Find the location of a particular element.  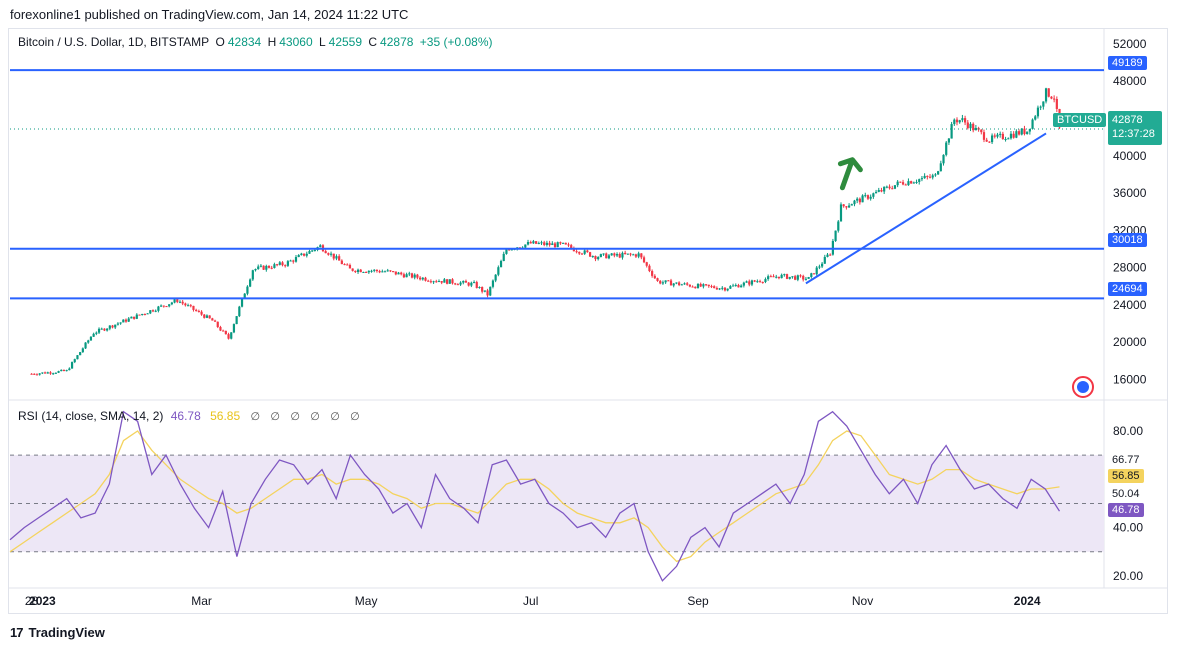

rsi-title: RSI (14, close, SMA, 14, 2) is located at coordinates (91, 416).